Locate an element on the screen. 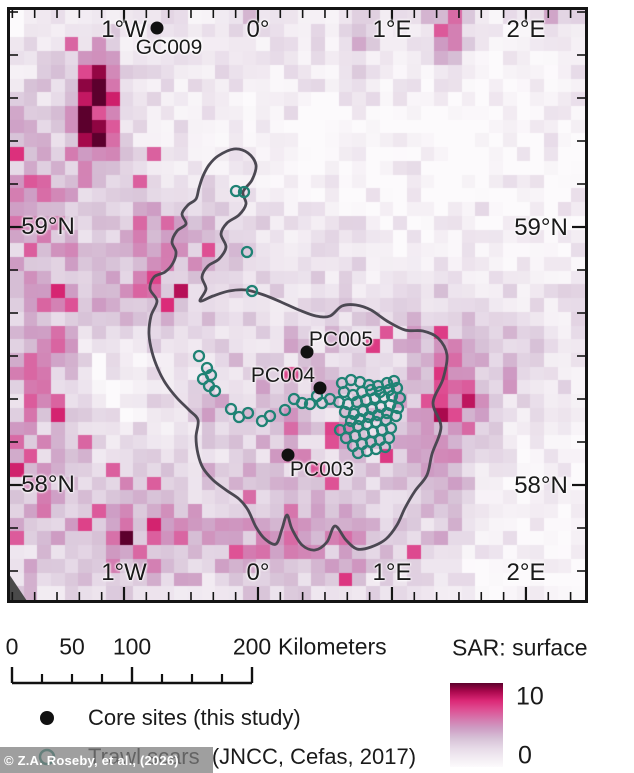 This screenshot has width=634, height=773. site-label-pc005: PC005 is located at coordinates (341, 339).